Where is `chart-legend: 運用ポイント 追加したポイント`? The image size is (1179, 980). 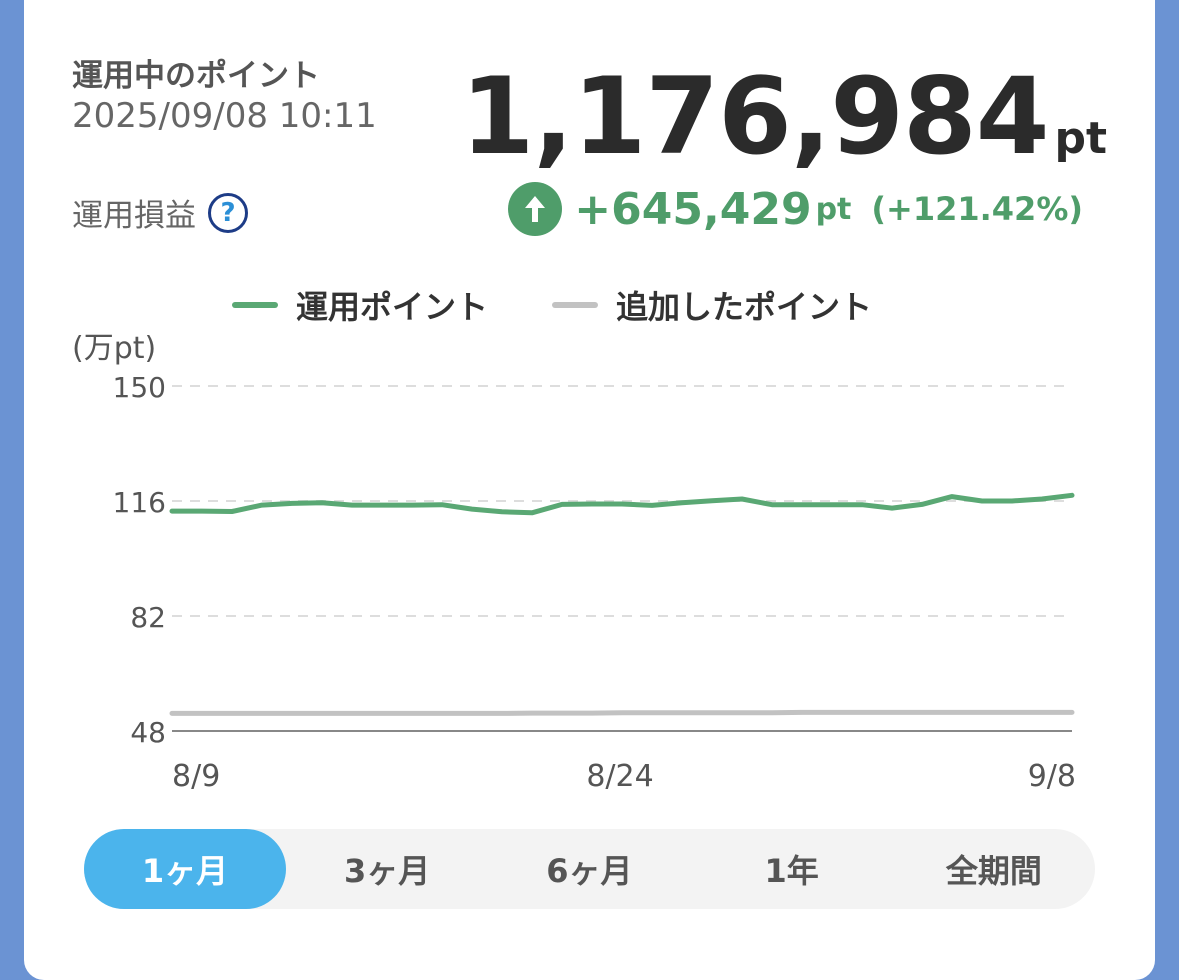
chart-legend: 運用ポイント 追加したポイント is located at coordinates (584, 305).